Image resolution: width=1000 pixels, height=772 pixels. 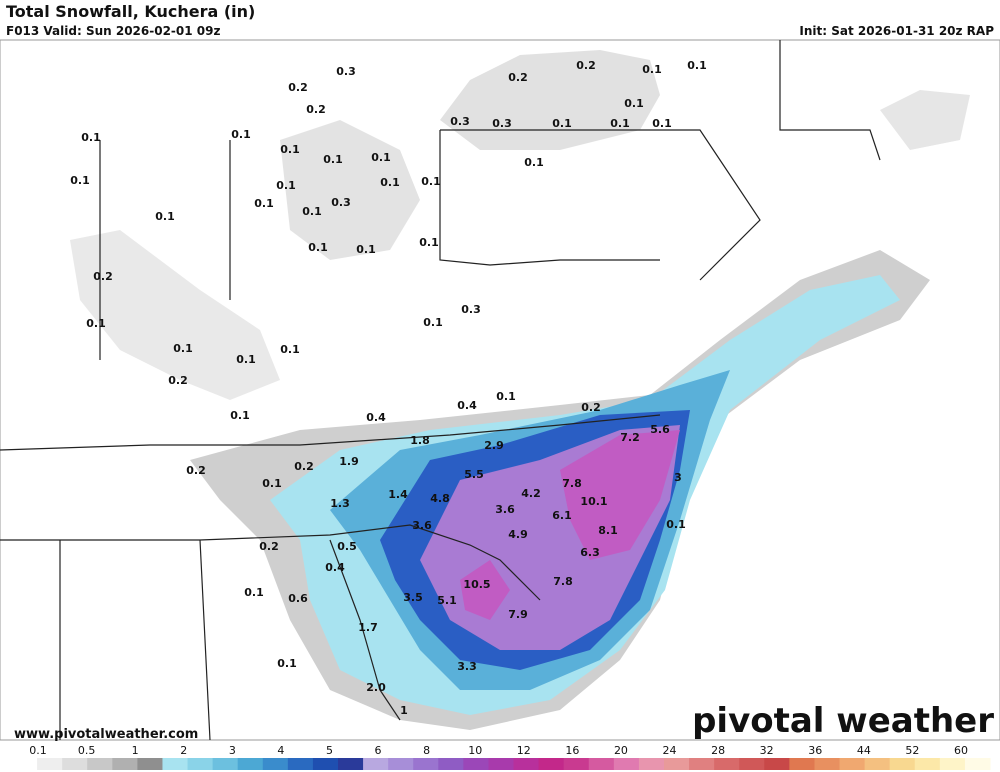 I want to click on website: www.pivotalweather.com, so click(x=106, y=734).